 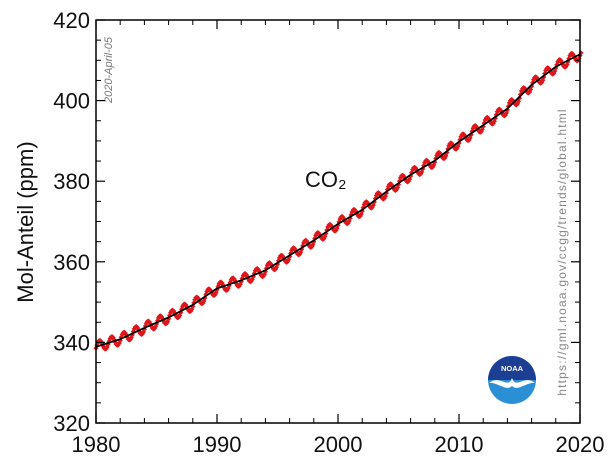 What do you see at coordinates (96, 444) in the screenshot?
I see `x-tick-label: 1980` at bounding box center [96, 444].